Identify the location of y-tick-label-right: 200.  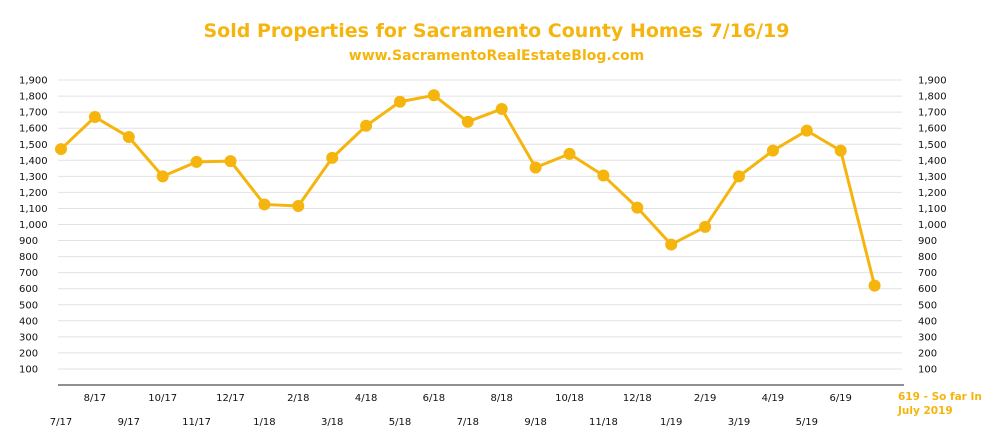
(927, 353).